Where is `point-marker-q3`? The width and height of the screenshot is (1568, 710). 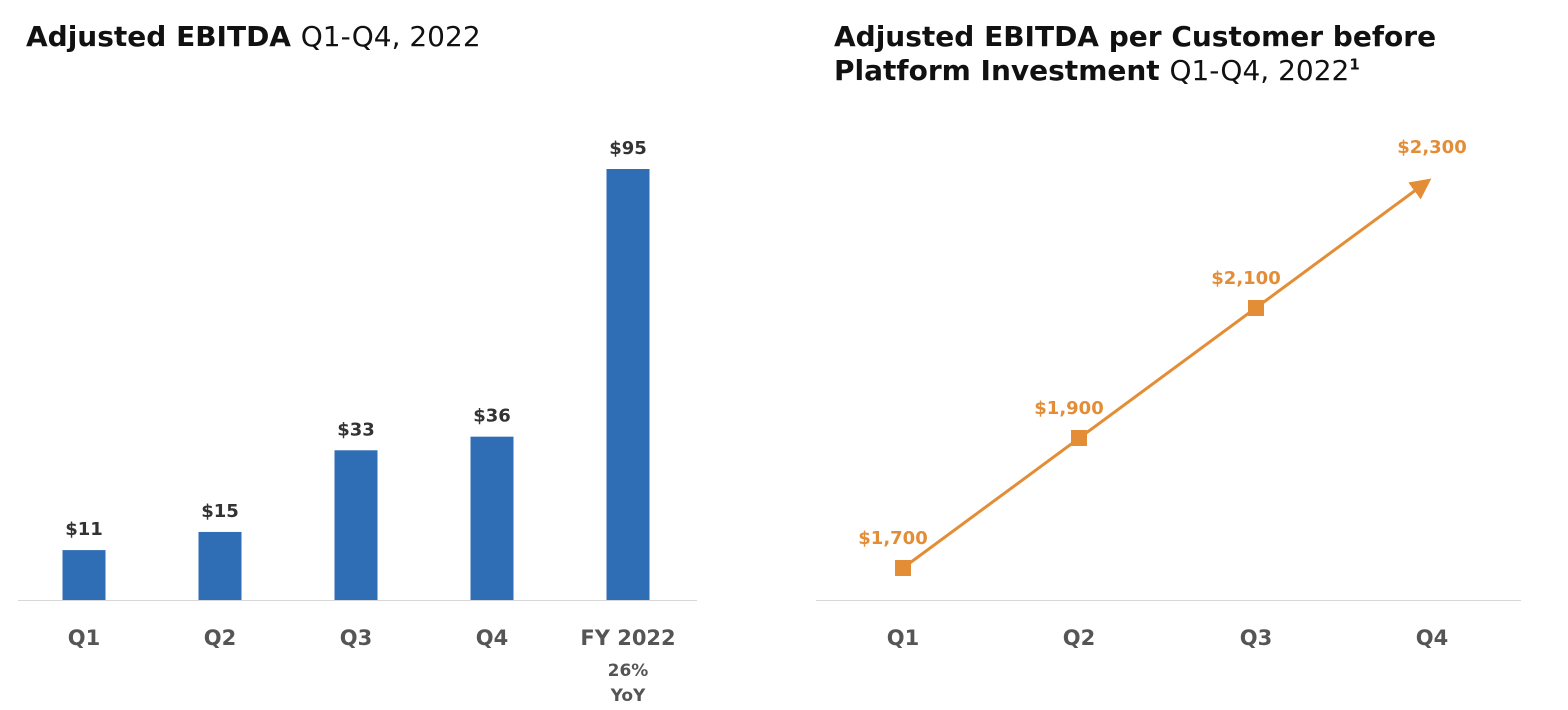 point-marker-q3 is located at coordinates (1256, 308).